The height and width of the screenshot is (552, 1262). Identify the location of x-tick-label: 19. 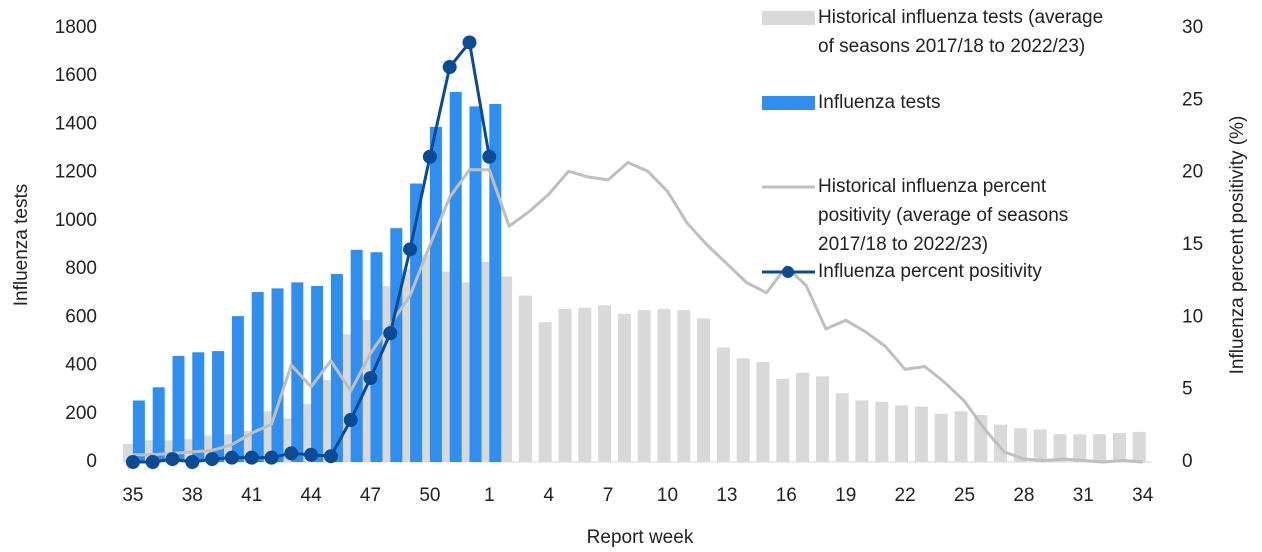
(845, 495).